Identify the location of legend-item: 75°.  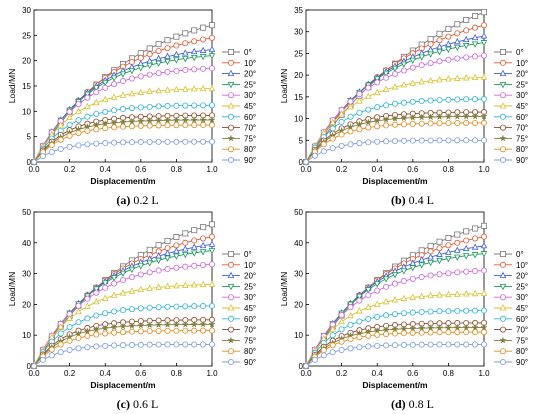
(239, 138).